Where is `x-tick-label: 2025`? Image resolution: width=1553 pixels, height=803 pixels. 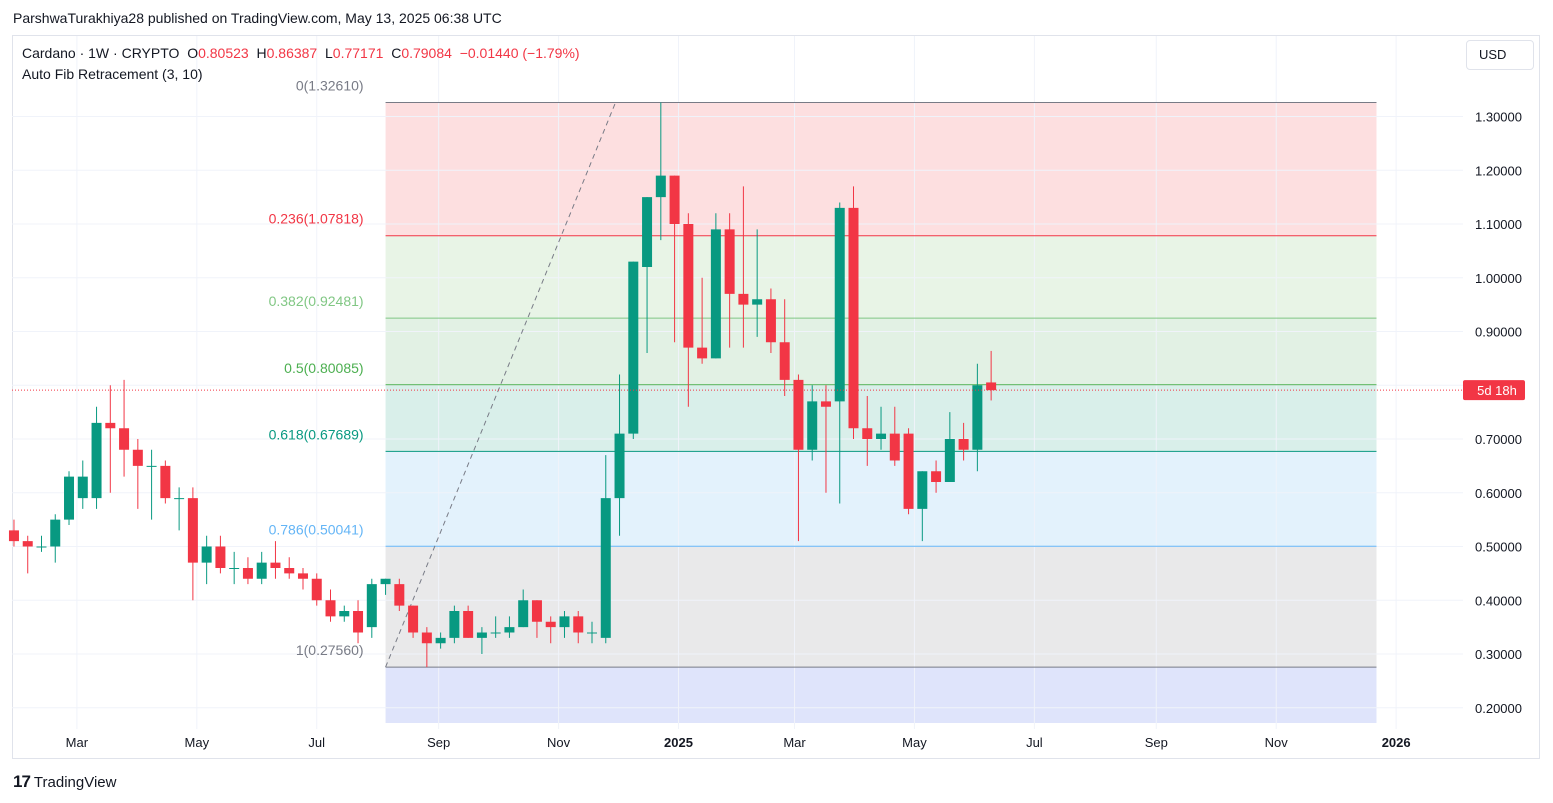 x-tick-label: 2025 is located at coordinates (678, 742).